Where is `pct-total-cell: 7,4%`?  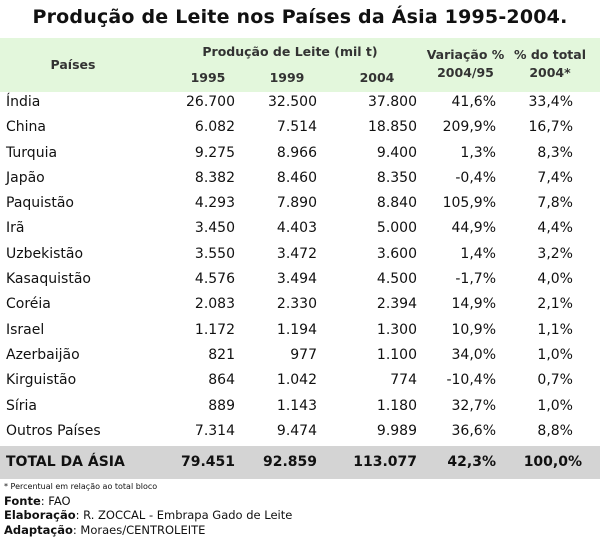
pct-total-cell: 7,4% is located at coordinates (555, 177).